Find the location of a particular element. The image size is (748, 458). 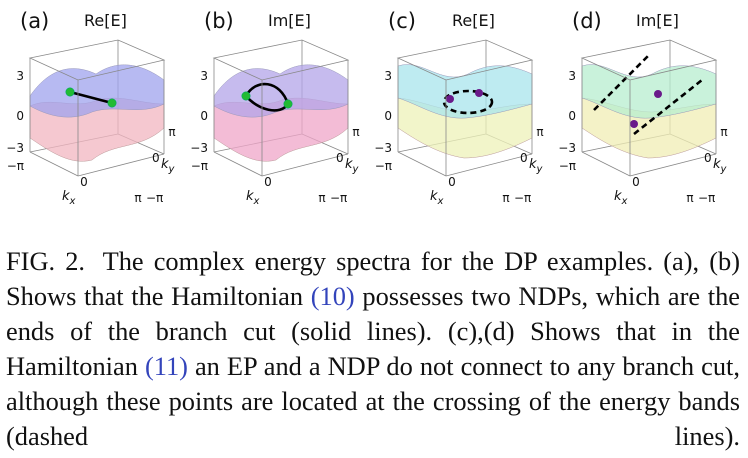

panel-c: (c) Re[E] 3 0 −3 −π 0 π π 0 −π kx ky is located at coordinates (461, 107).